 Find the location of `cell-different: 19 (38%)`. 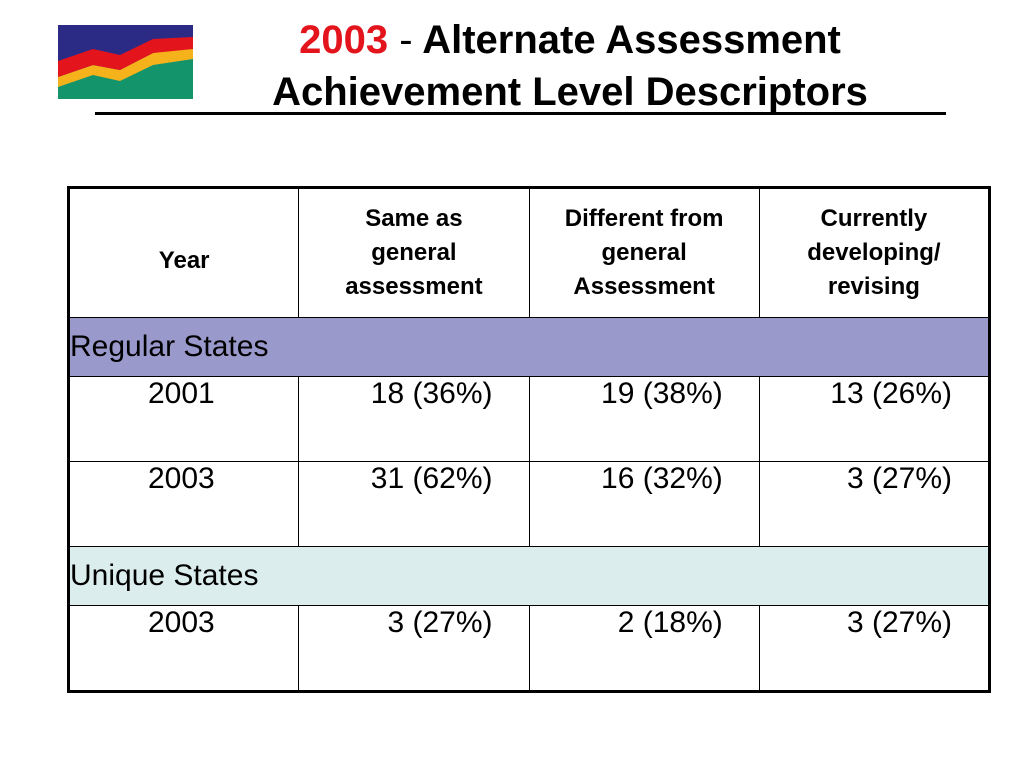

cell-different: 19 (38%) is located at coordinates (644, 419).